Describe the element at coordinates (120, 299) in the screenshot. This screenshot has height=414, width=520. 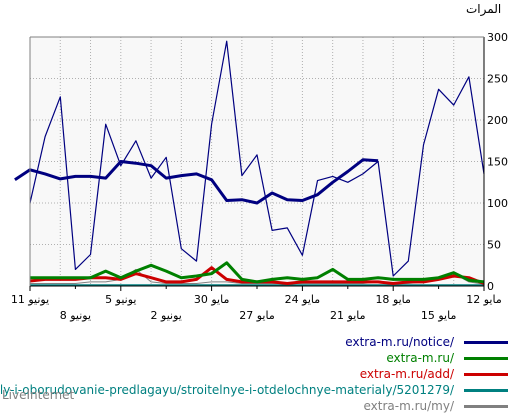
I see `x-tick-label: 5 يونيو` at that location.